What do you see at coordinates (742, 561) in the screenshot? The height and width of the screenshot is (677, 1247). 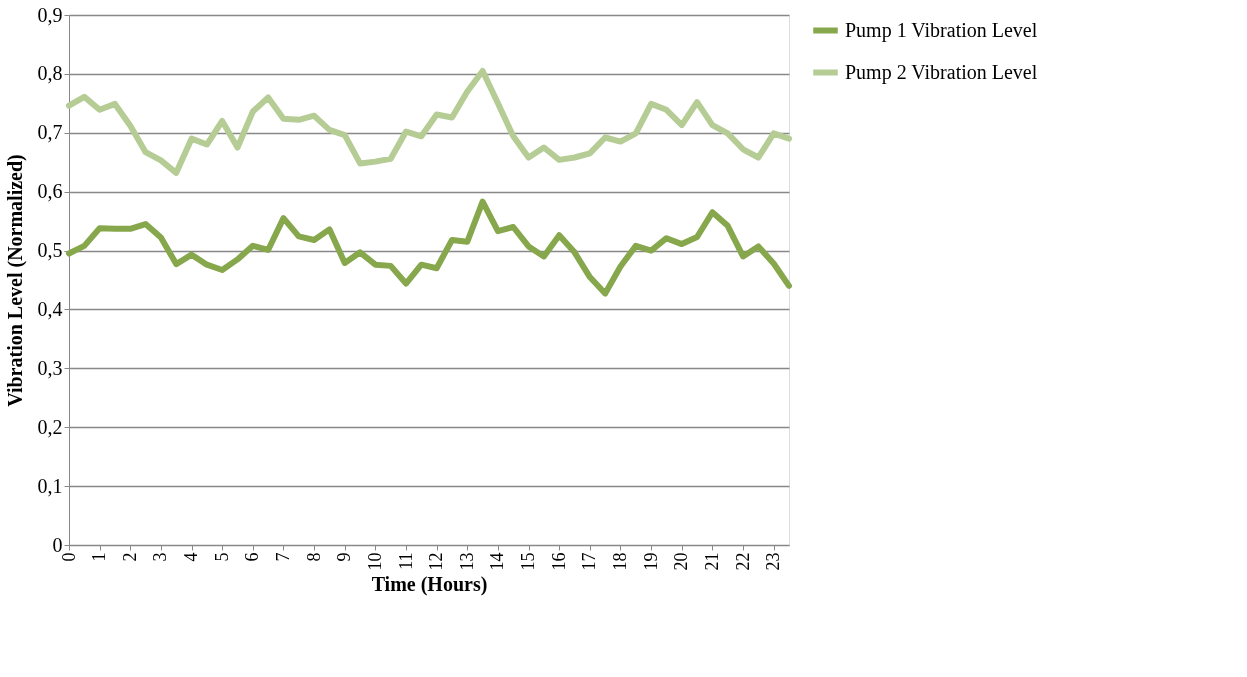 I see `x-tick-label: 22` at bounding box center [742, 561].